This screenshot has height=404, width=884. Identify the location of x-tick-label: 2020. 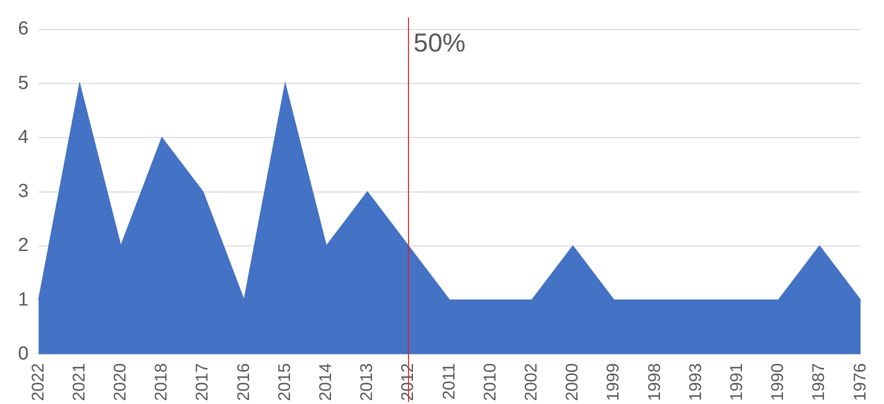
(120, 382).